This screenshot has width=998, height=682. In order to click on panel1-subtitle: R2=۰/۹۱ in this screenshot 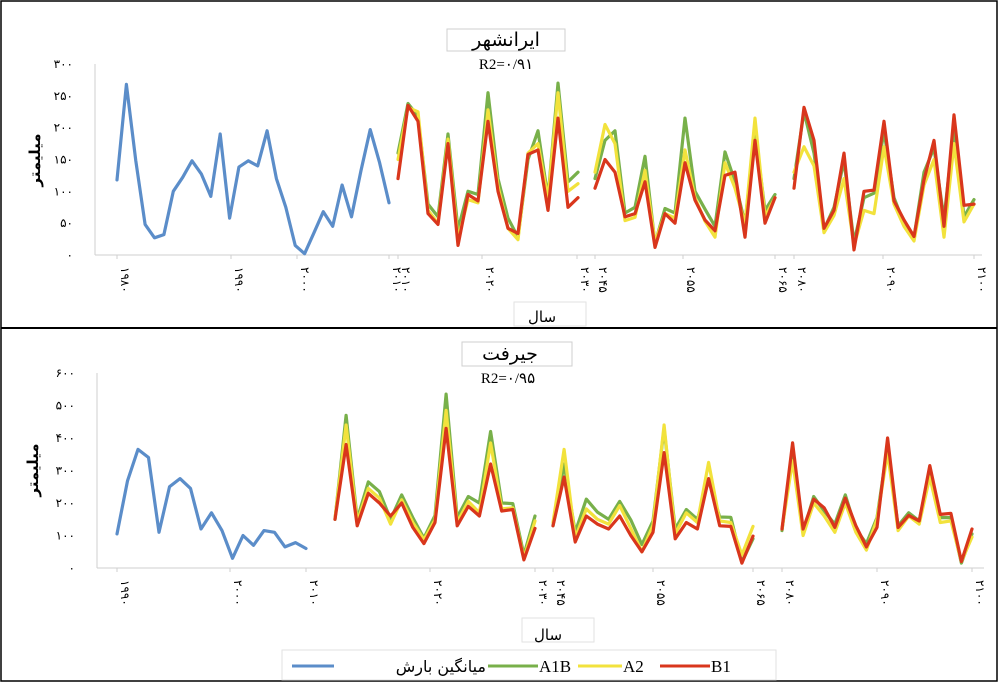, I will do `click(506, 65)`.